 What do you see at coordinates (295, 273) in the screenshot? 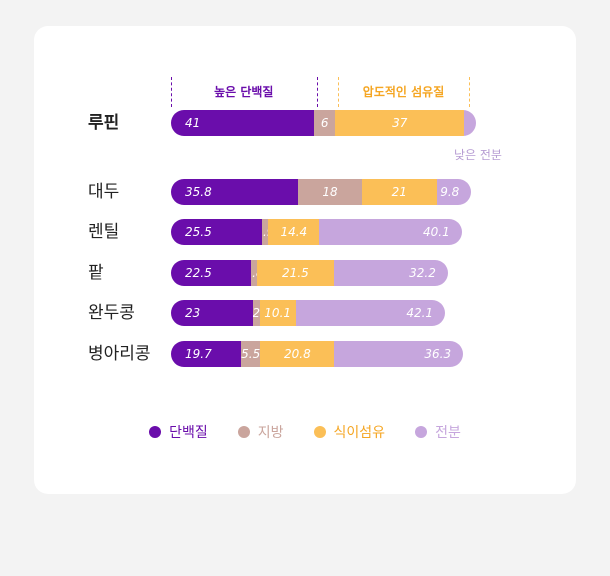
I see `bar-segment: 21.5` at bounding box center [295, 273].